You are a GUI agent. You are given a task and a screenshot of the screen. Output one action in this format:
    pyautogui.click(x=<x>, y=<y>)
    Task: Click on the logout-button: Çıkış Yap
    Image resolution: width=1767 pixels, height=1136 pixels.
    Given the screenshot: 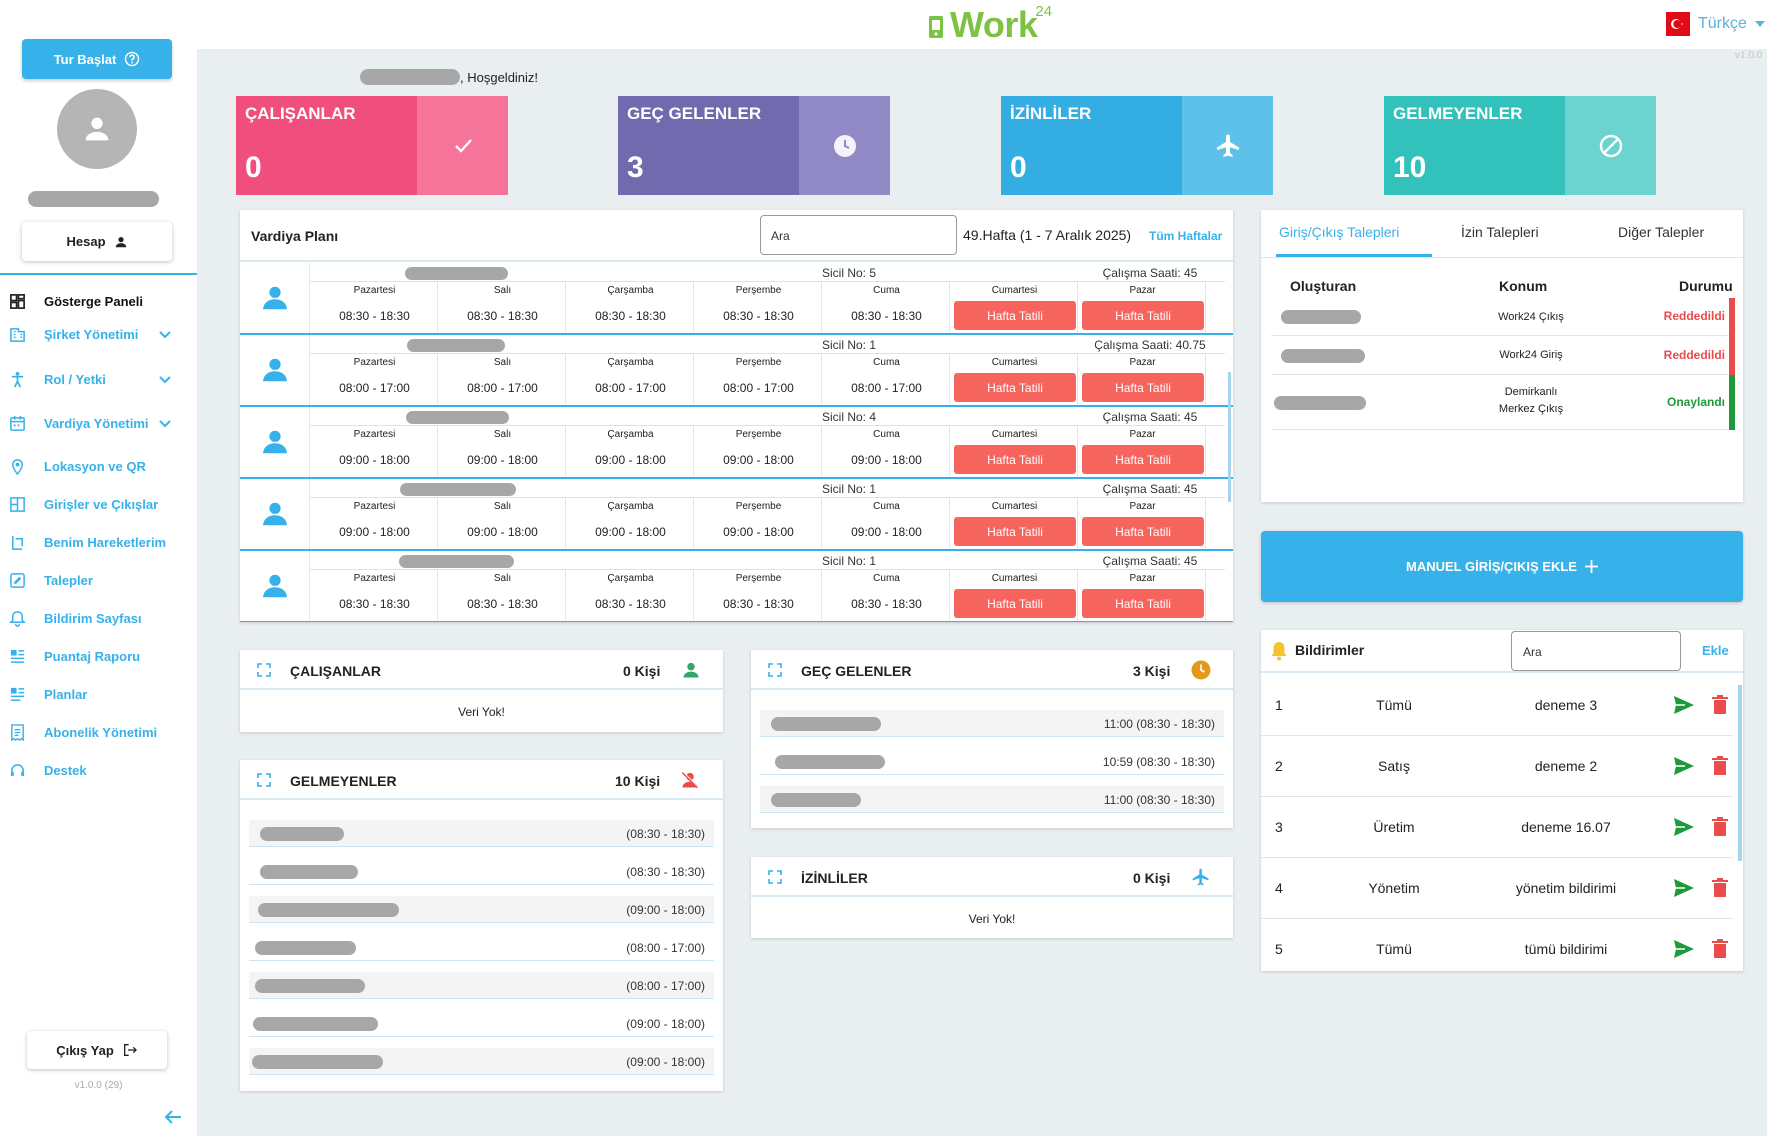 What is the action you would take?
    pyautogui.click(x=97, y=1050)
    